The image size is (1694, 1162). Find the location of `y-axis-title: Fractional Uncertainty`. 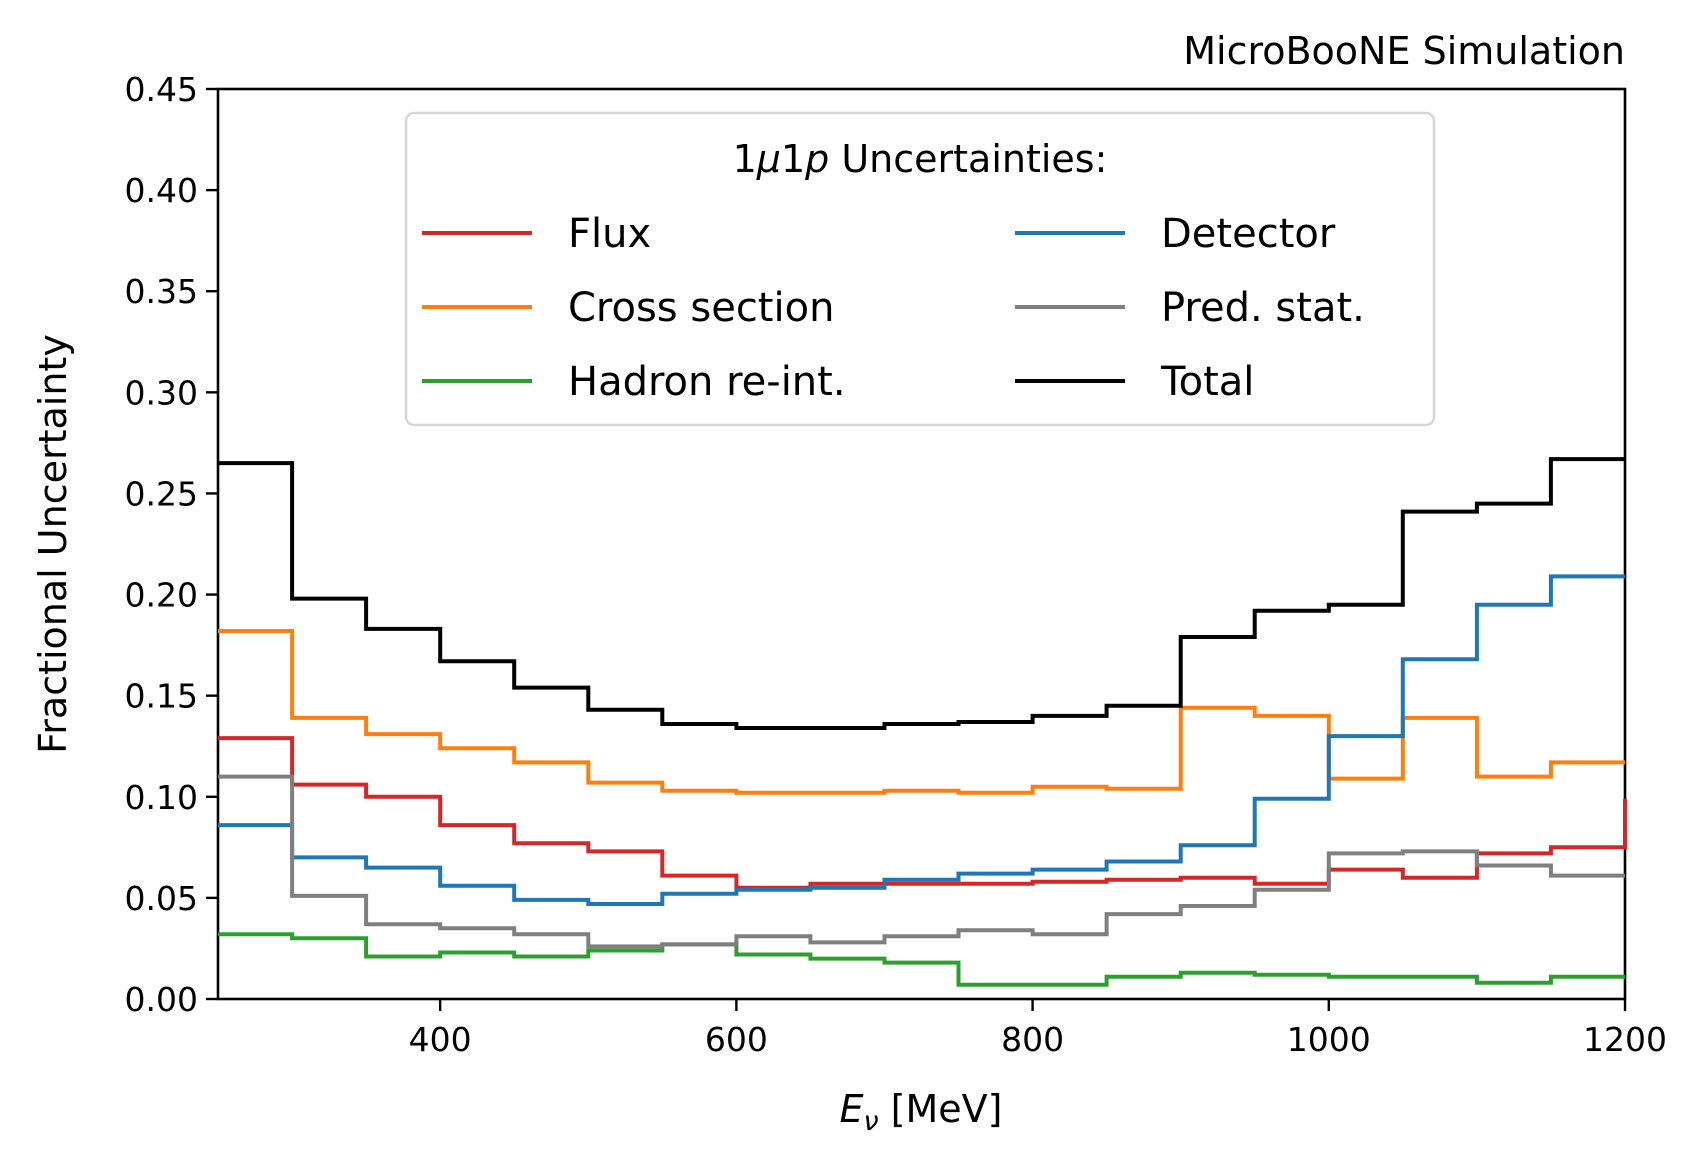

y-axis-title: Fractional Uncertainty is located at coordinates (53, 544).